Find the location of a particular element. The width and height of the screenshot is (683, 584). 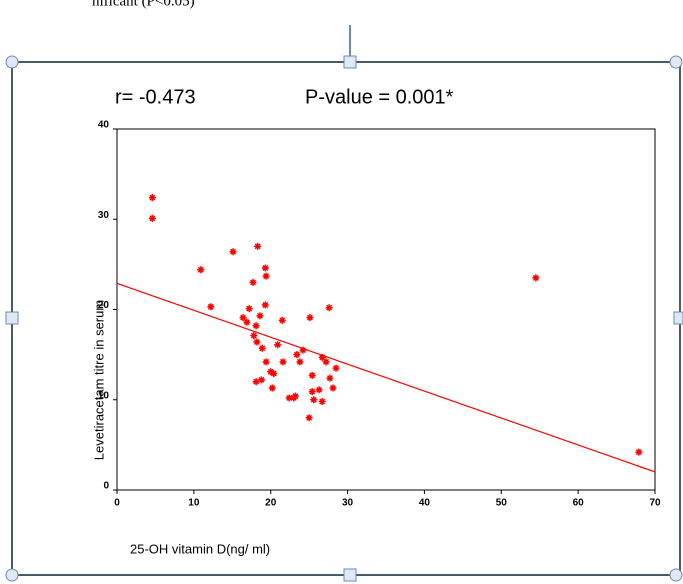

x-axis-label: 25-OH vitamin D(ng/ ml) is located at coordinates (200, 548).